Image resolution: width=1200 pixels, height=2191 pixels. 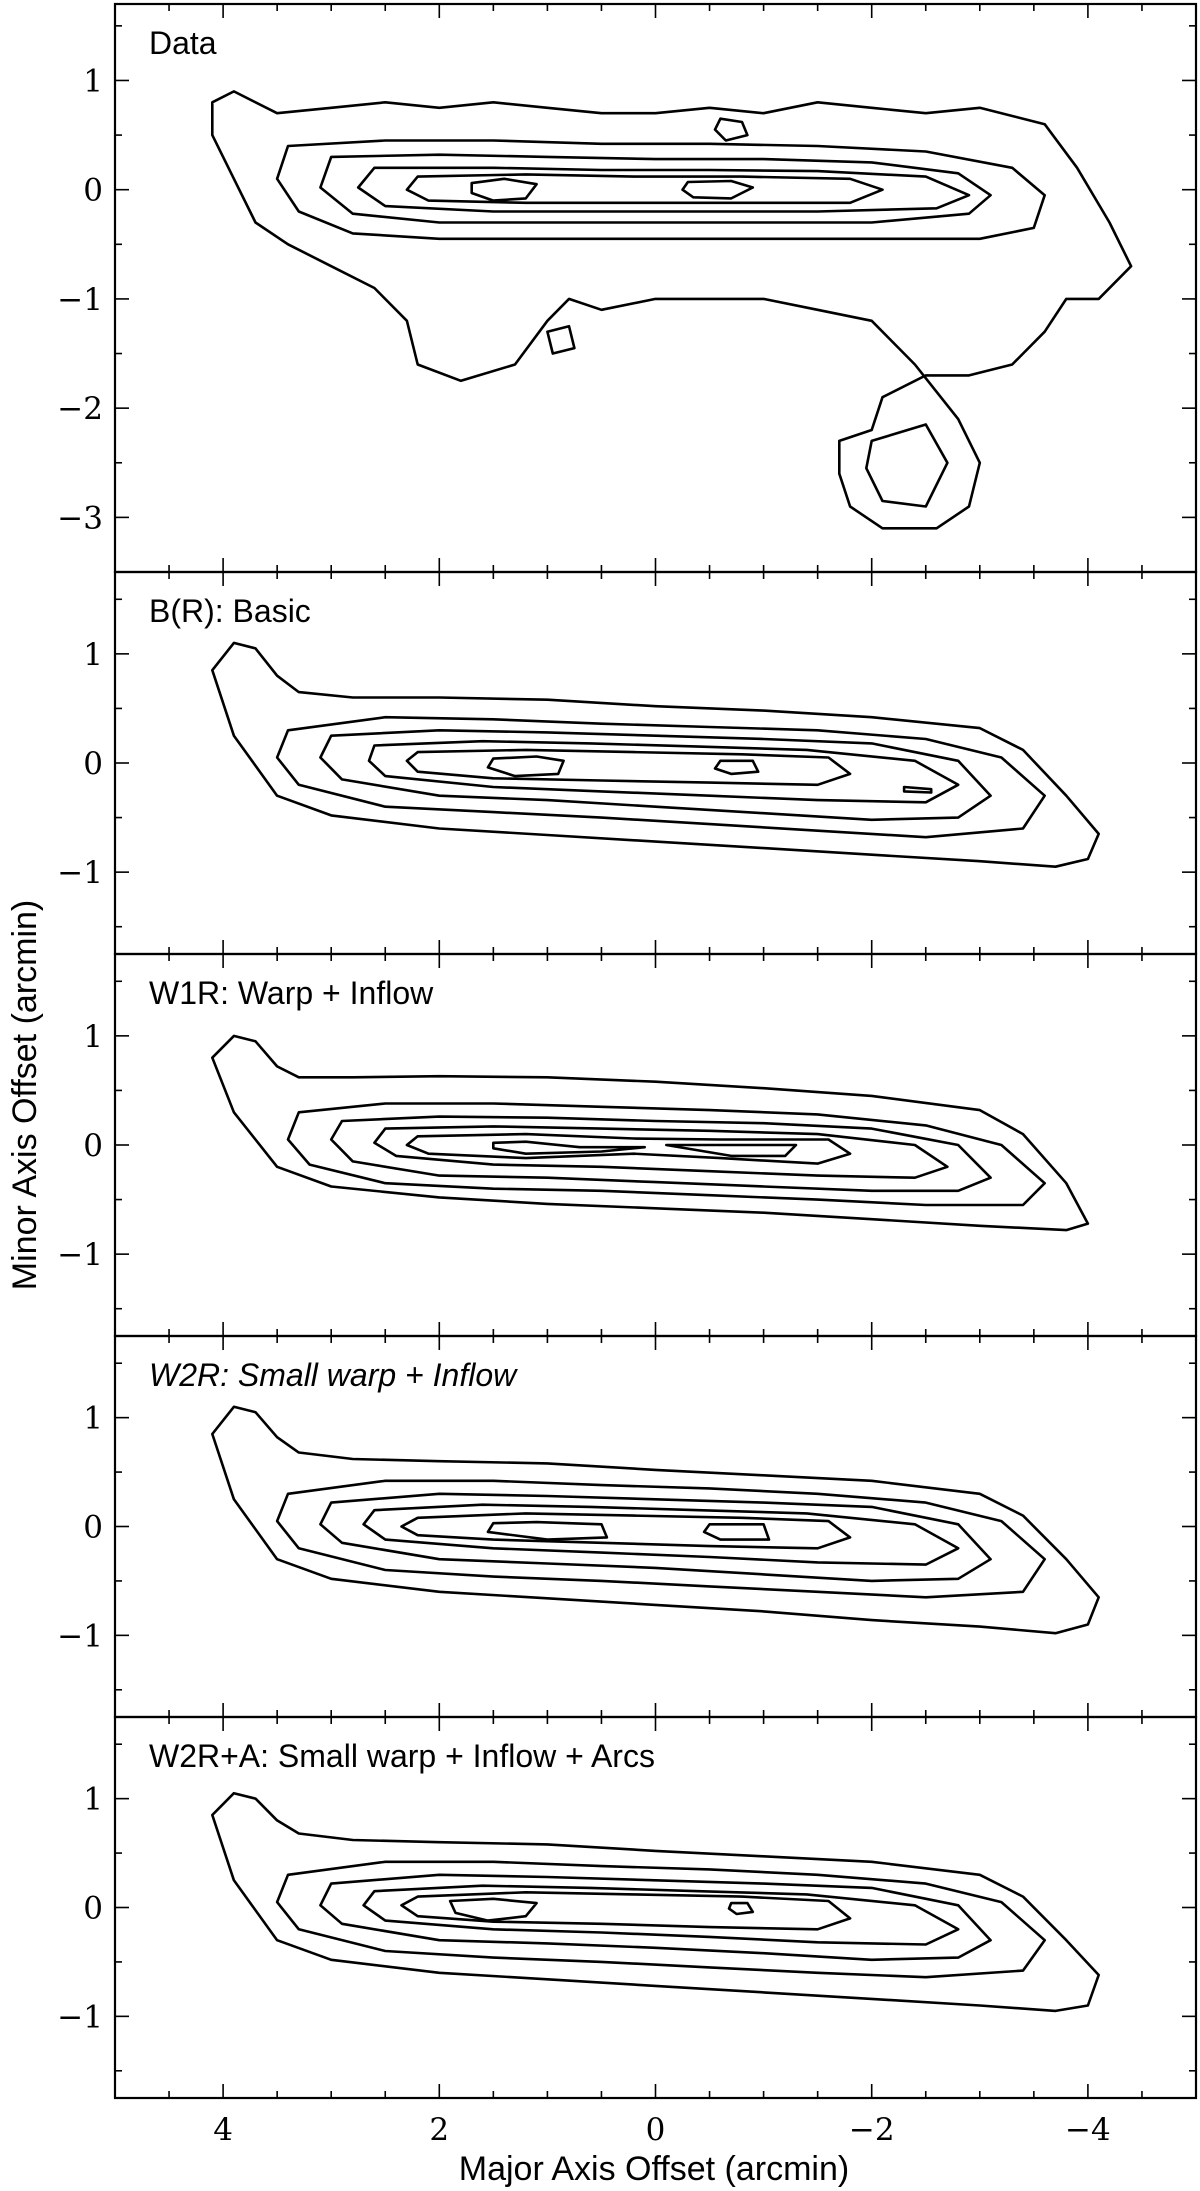 I want to click on x-tick-label: −4, so click(x=1088, y=2130).